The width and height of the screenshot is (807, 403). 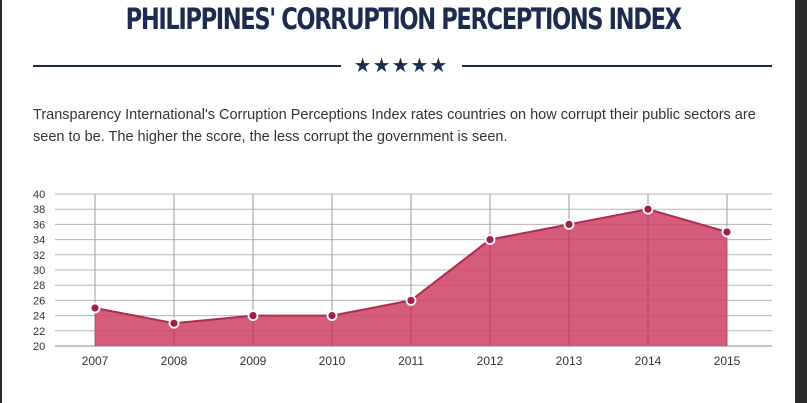 What do you see at coordinates (39, 286) in the screenshot?
I see `y-tick-label: 28` at bounding box center [39, 286].